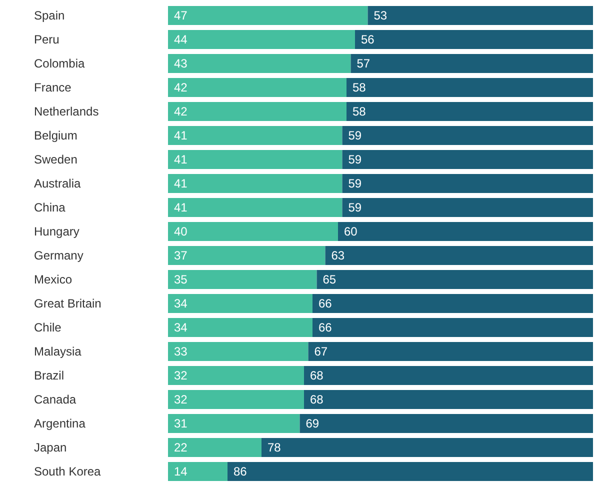 This screenshot has width=600, height=489. I want to click on data-label: 47, so click(181, 15).